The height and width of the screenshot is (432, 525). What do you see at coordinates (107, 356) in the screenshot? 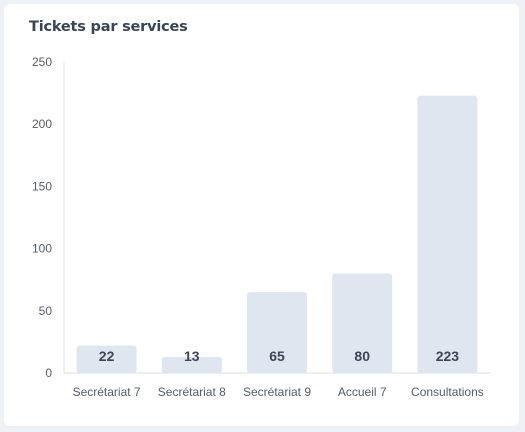
I see `bar-value-label: 22` at bounding box center [107, 356].